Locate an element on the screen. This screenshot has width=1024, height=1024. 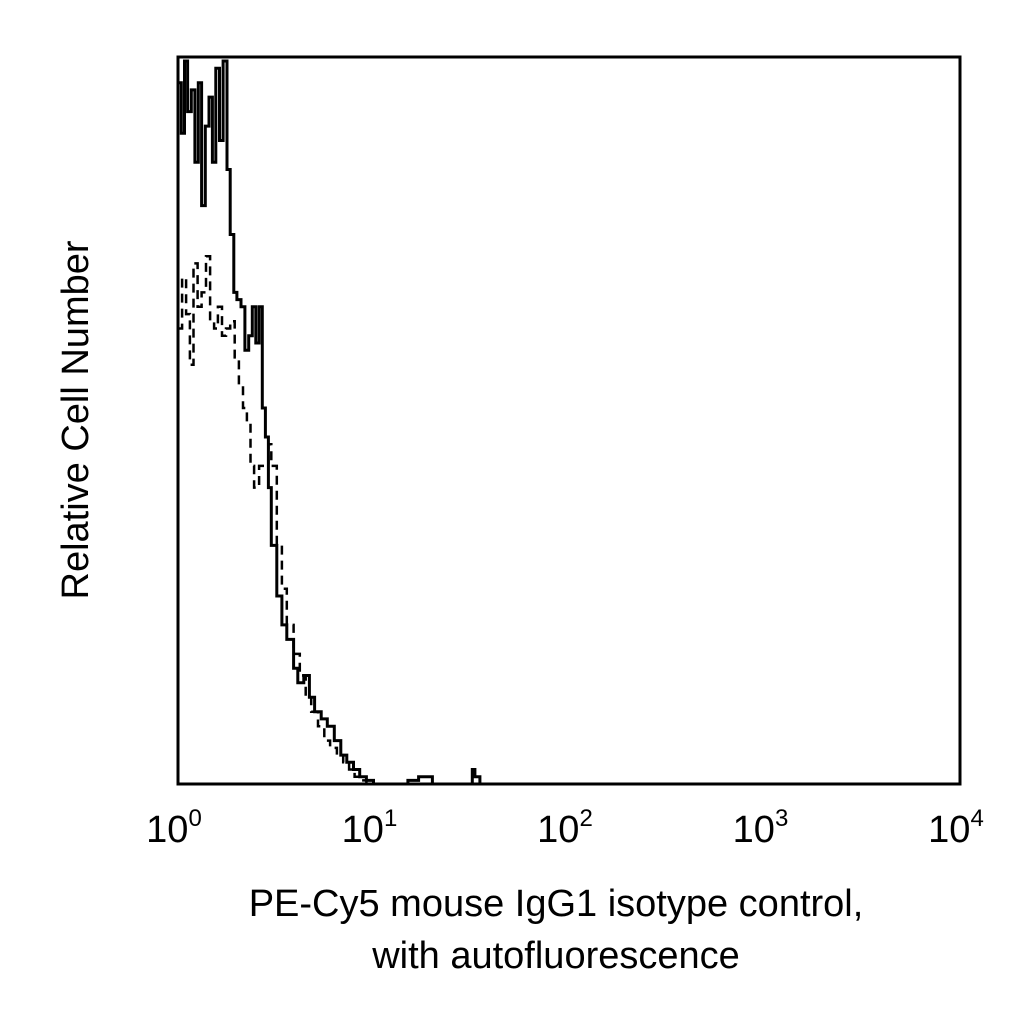
y-axis-title: Relative Cell Number is located at coordinates (76, 419).